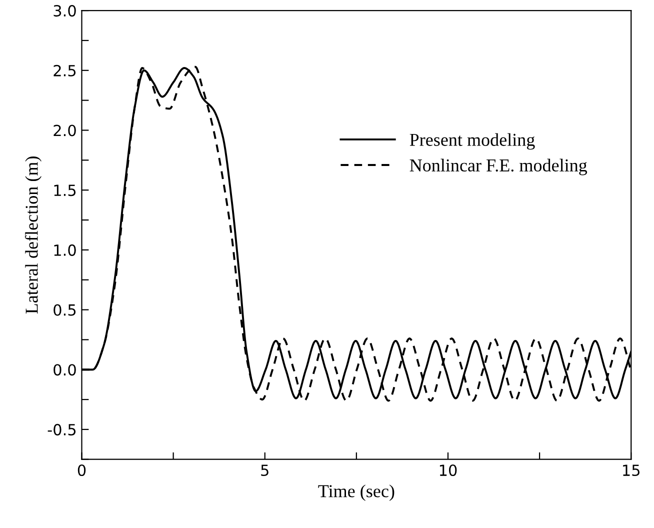 This screenshot has width=654, height=528. Describe the element at coordinates (448, 470) in the screenshot. I see `x-tick-label: 10` at that location.